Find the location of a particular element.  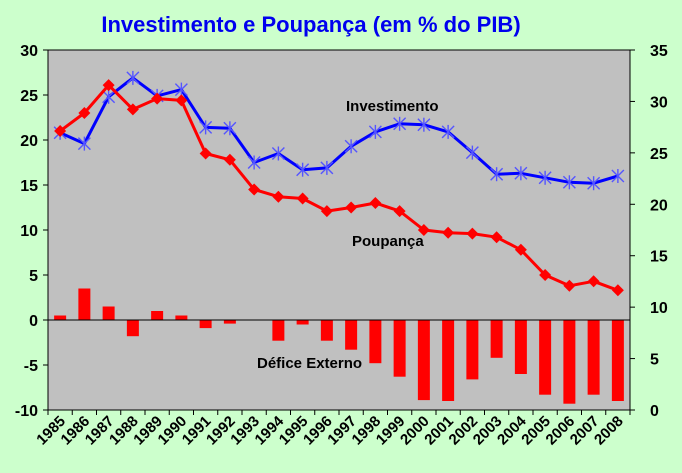

point-investimento-1998 is located at coordinates (375, 131).